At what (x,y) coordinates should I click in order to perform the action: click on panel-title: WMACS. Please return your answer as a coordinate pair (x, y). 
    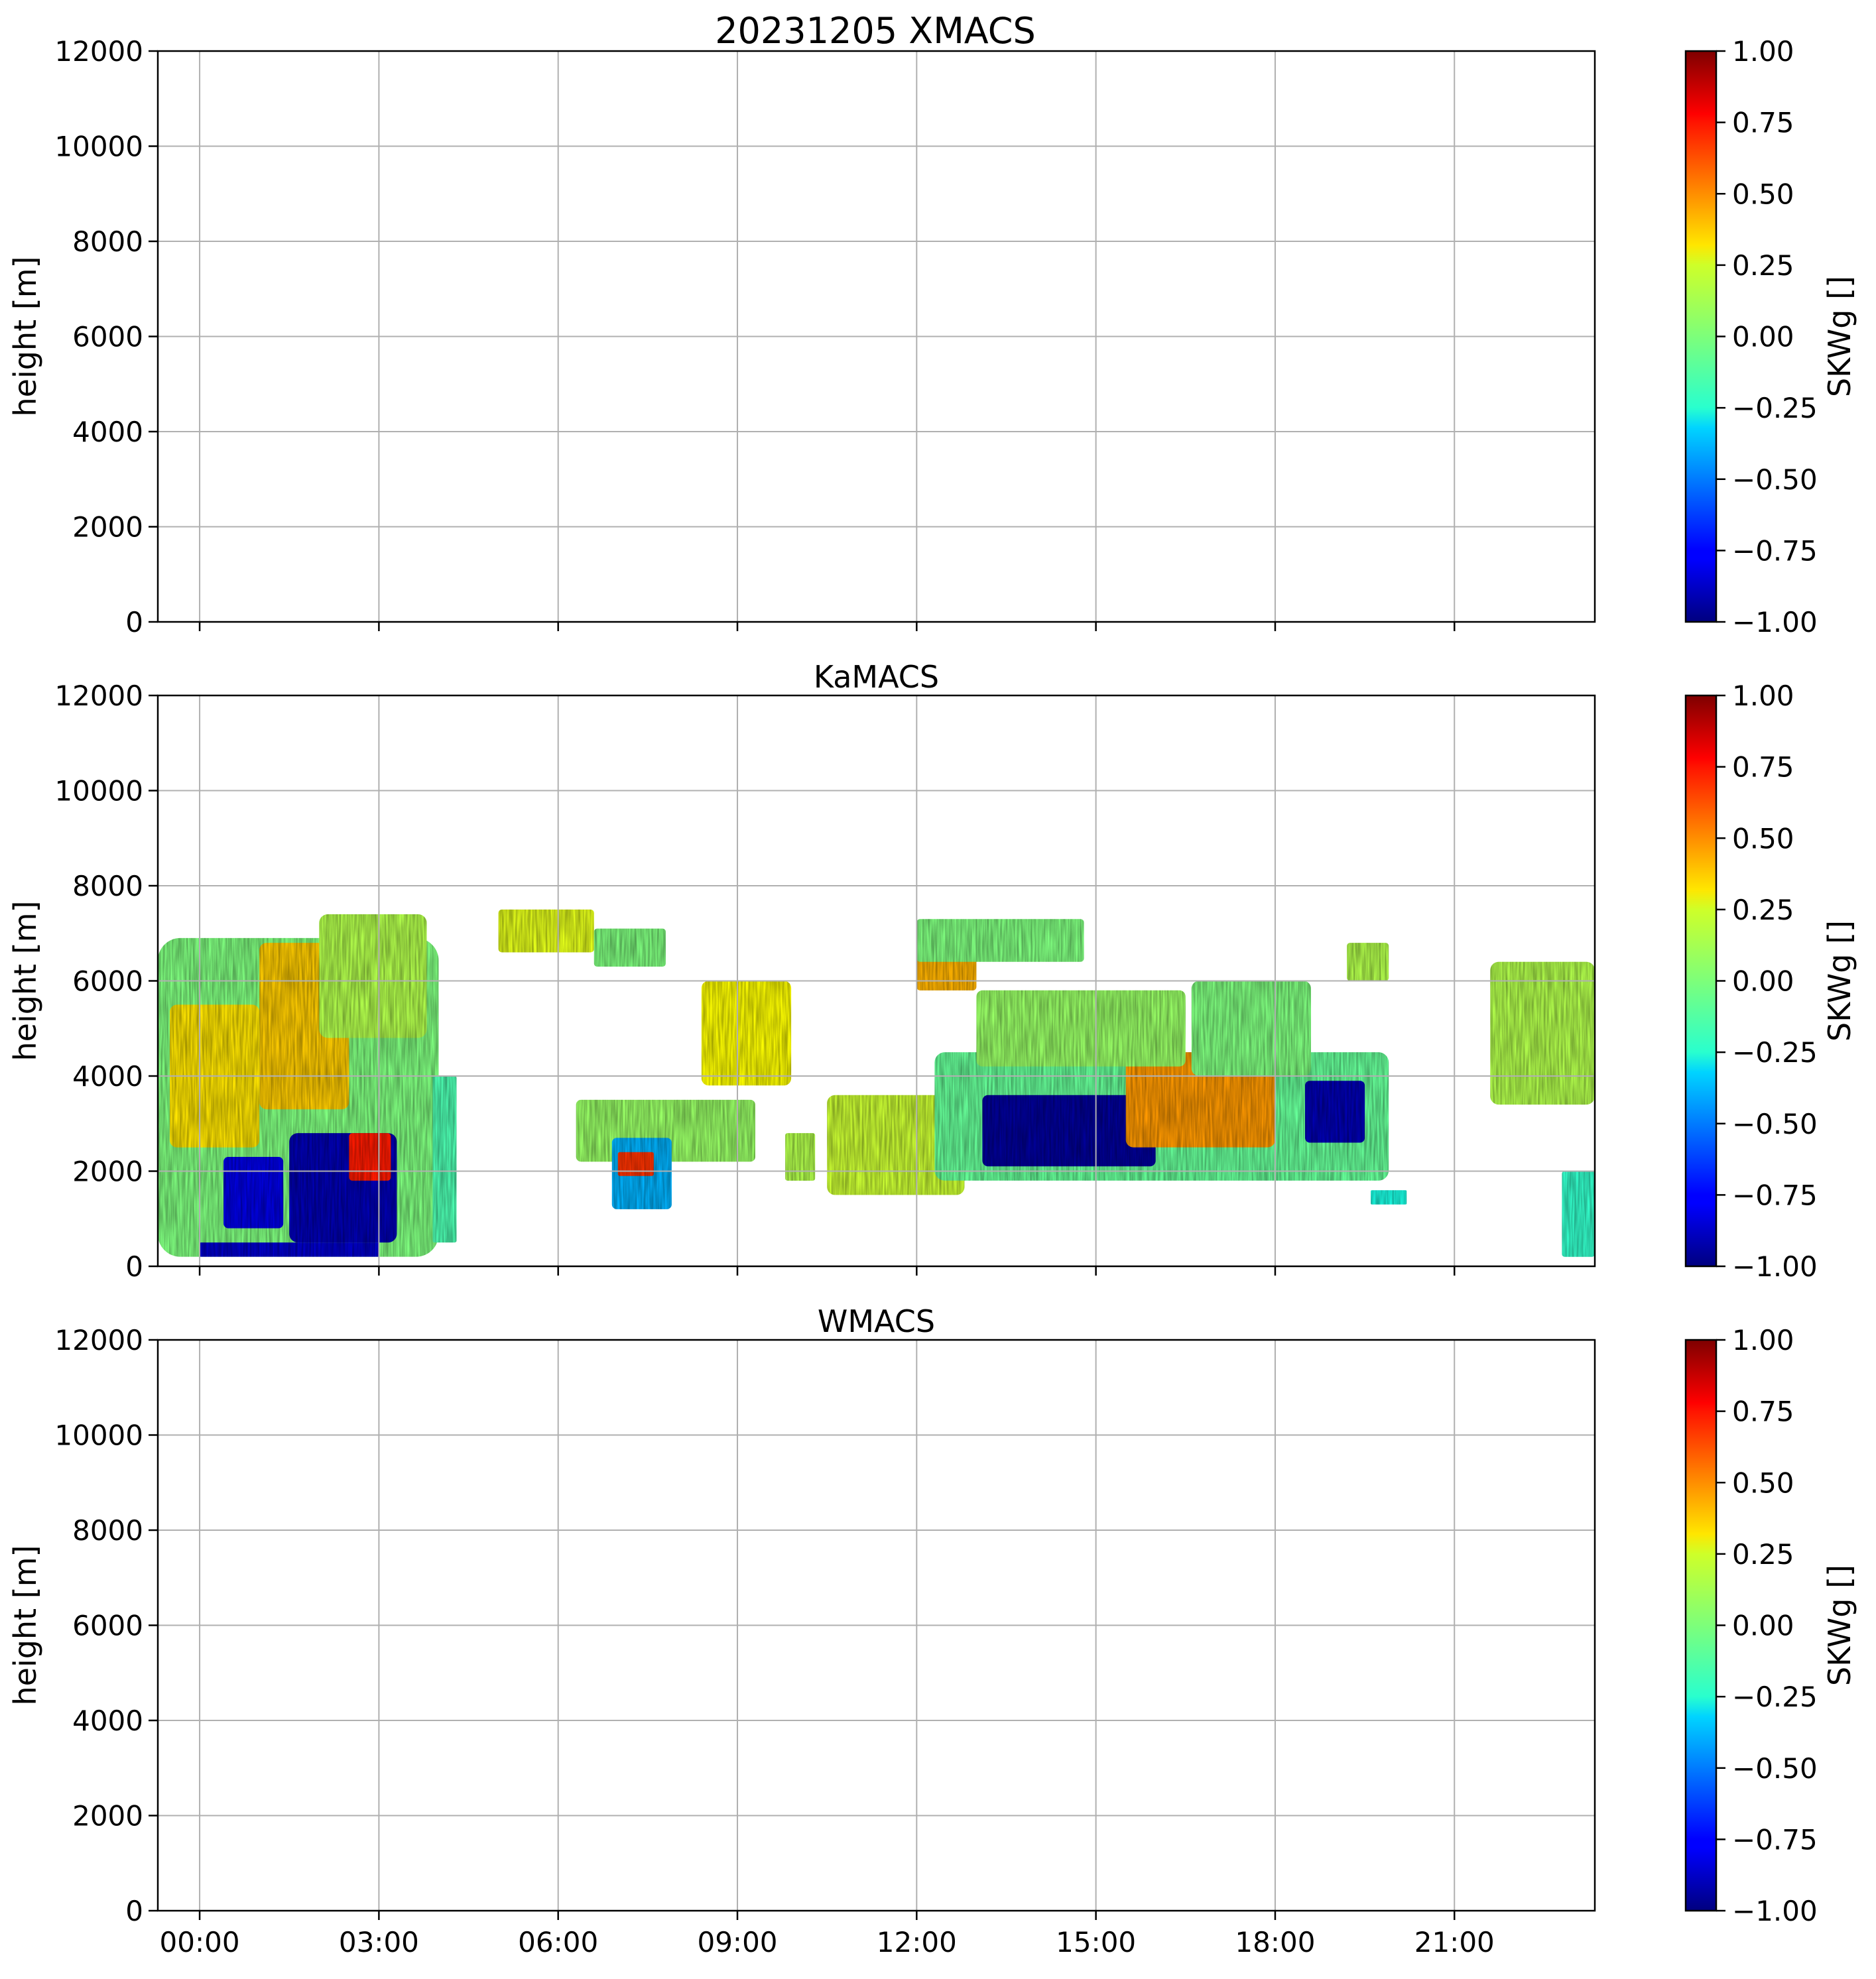
    Looking at the image, I should click on (876, 1321).